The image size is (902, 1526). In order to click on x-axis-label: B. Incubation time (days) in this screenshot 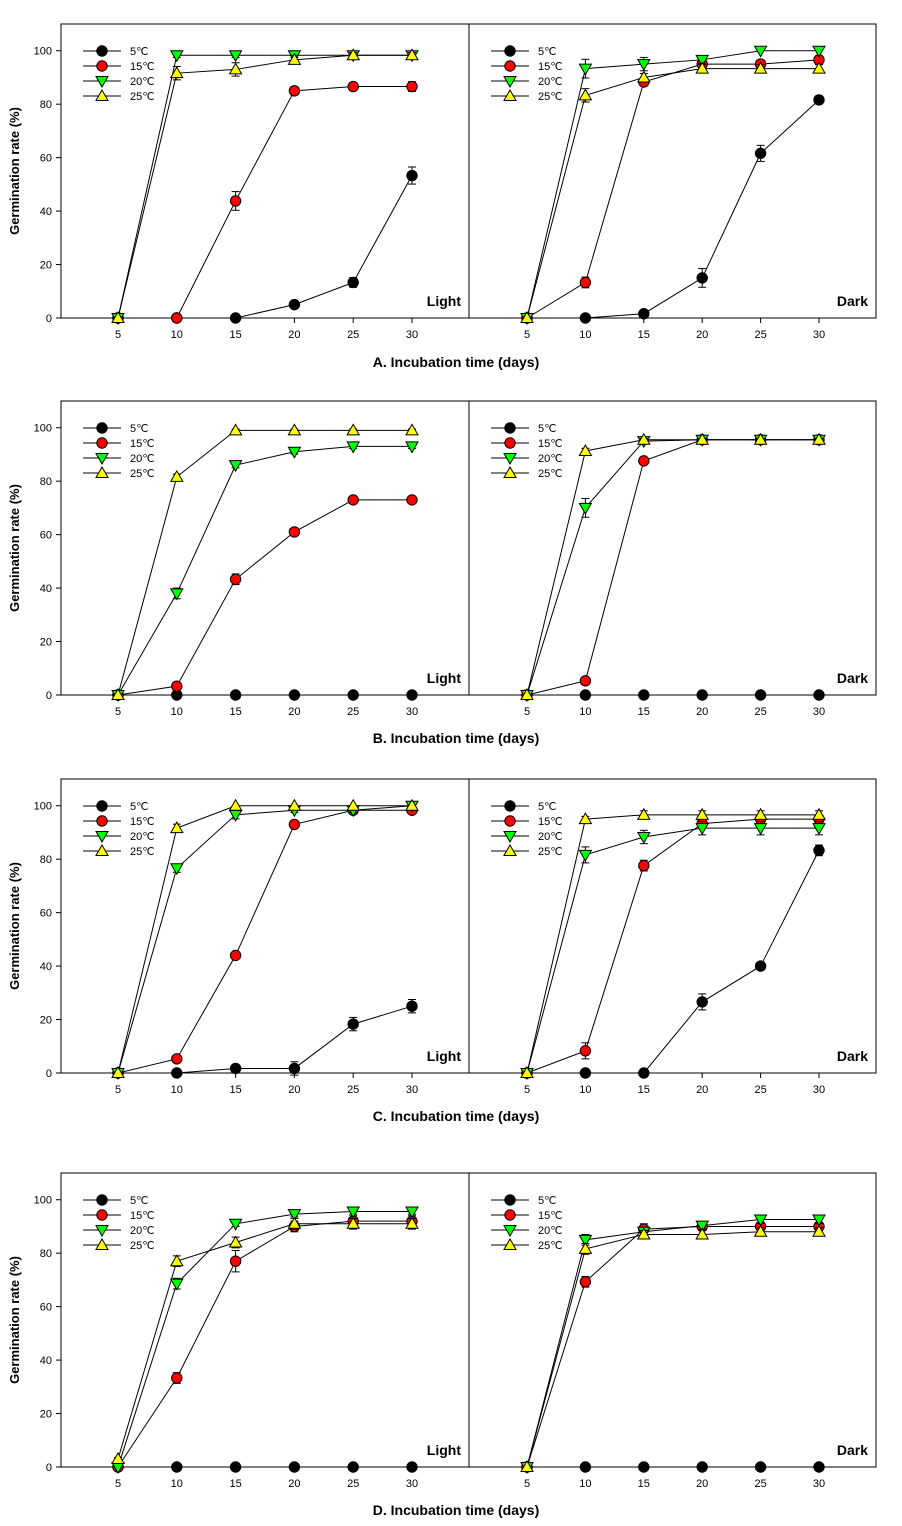, I will do `click(456, 738)`.